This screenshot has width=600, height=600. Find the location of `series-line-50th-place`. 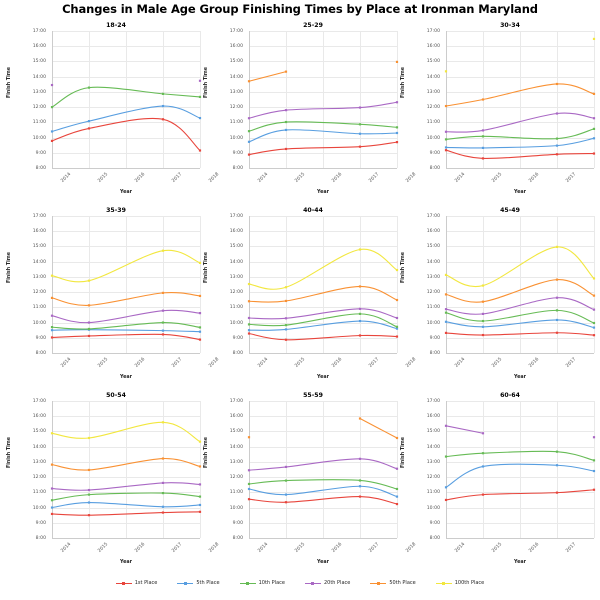

series-line-50th-place is located at coordinates (126, 464).